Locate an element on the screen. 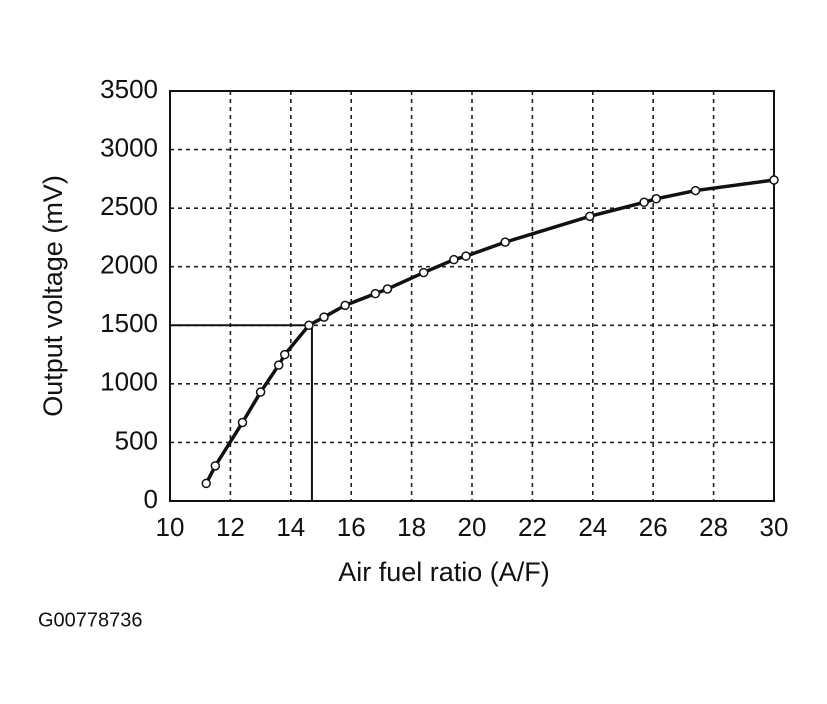 This screenshot has width=827, height=704. x-tick-label: 28 is located at coordinates (713, 527).